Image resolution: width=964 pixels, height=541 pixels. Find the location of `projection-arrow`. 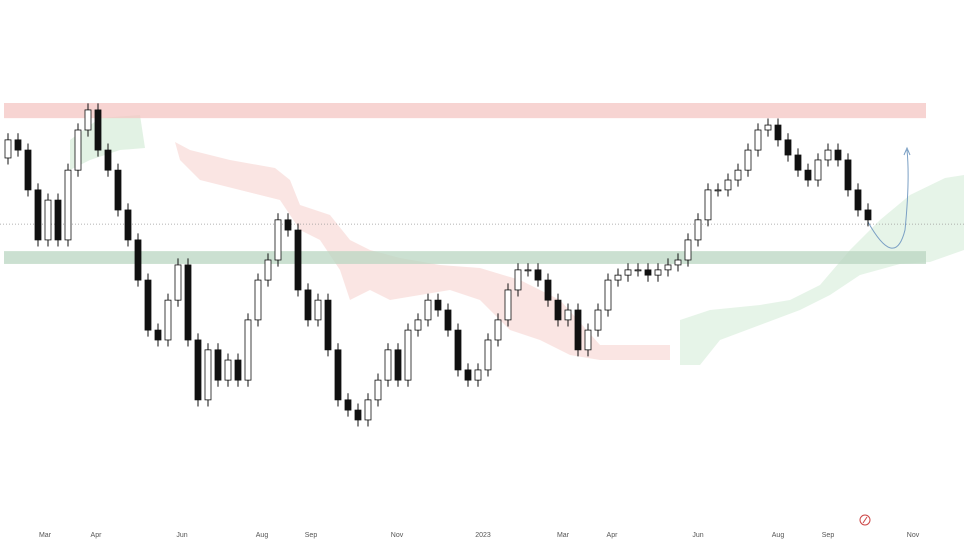

projection-arrow is located at coordinates (888, 199).